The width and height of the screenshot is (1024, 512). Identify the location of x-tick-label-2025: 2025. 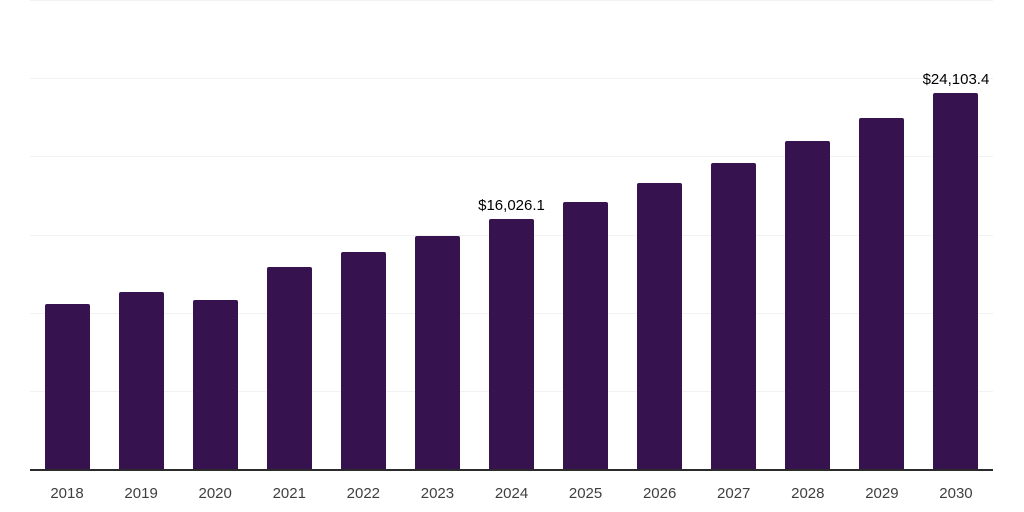
(585, 493).